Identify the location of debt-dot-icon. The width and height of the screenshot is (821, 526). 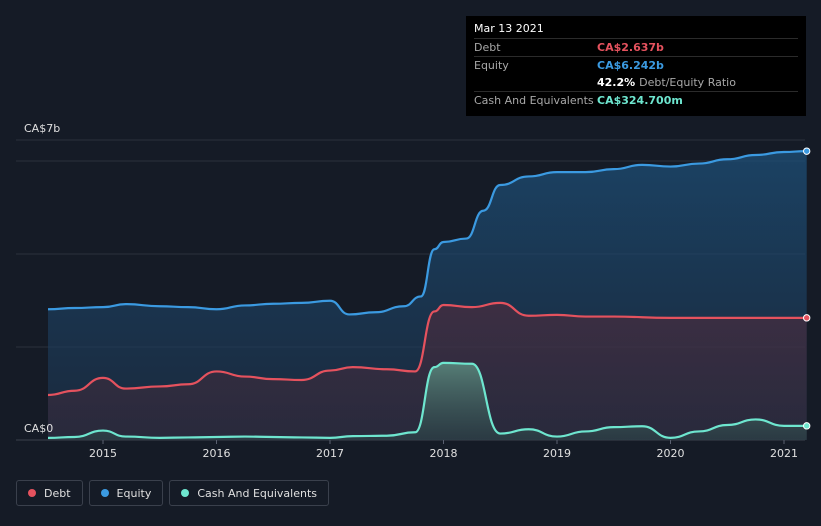
(32, 493).